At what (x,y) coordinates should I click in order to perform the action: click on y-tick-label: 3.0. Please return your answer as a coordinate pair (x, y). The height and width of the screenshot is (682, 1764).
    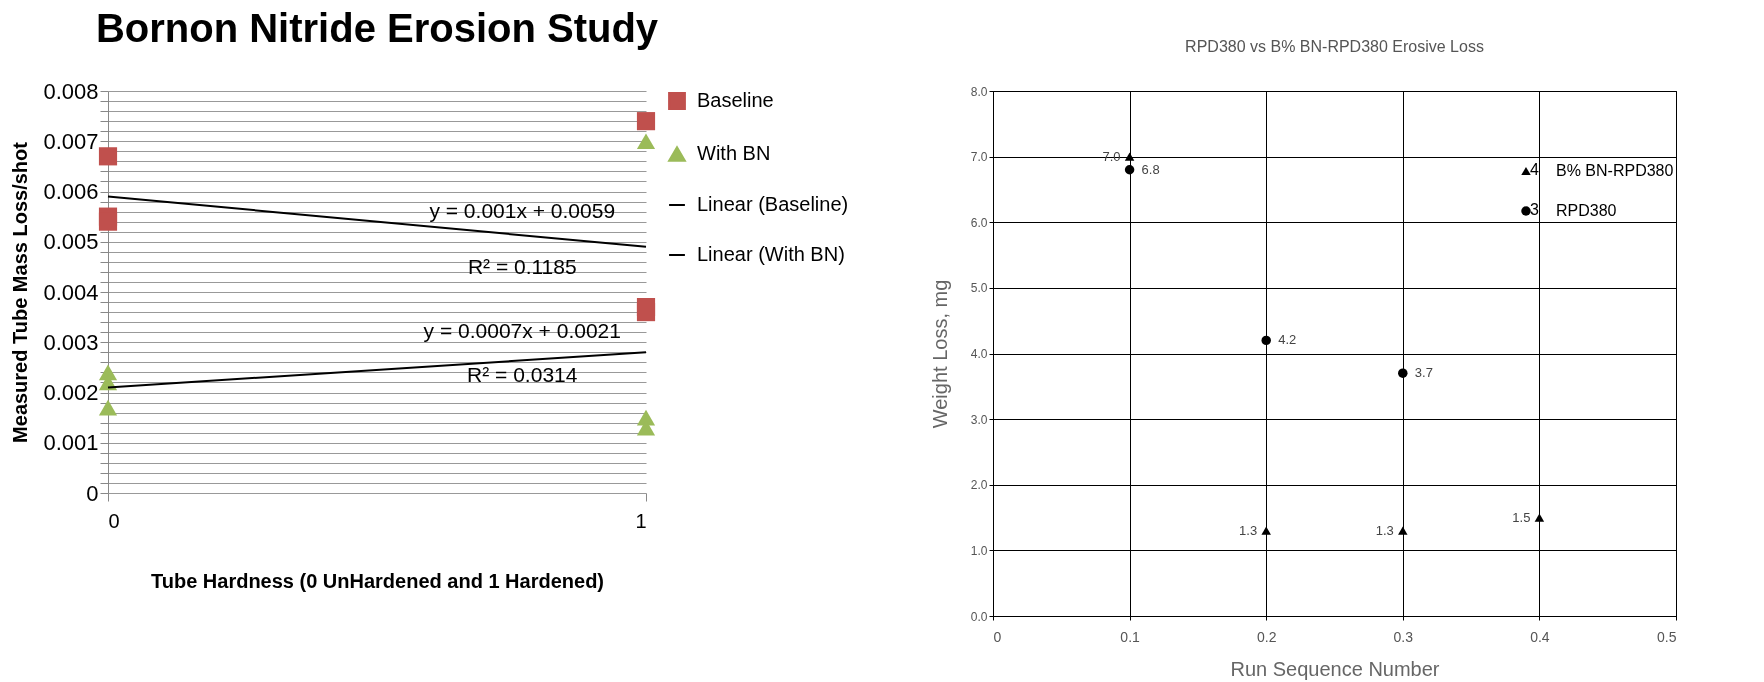
    Looking at the image, I should click on (979, 419).